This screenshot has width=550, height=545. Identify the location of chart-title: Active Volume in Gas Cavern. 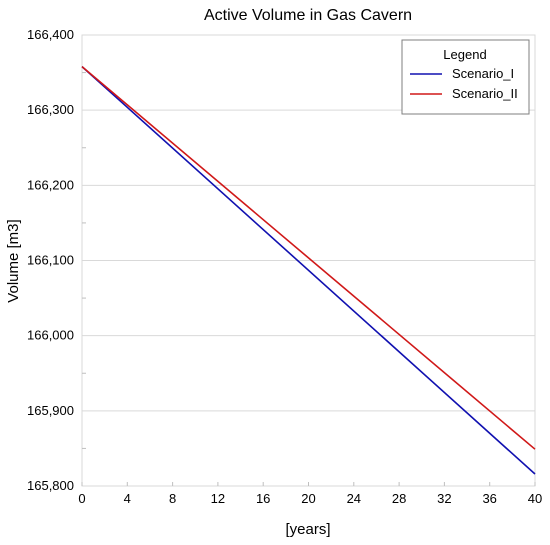
(308, 15).